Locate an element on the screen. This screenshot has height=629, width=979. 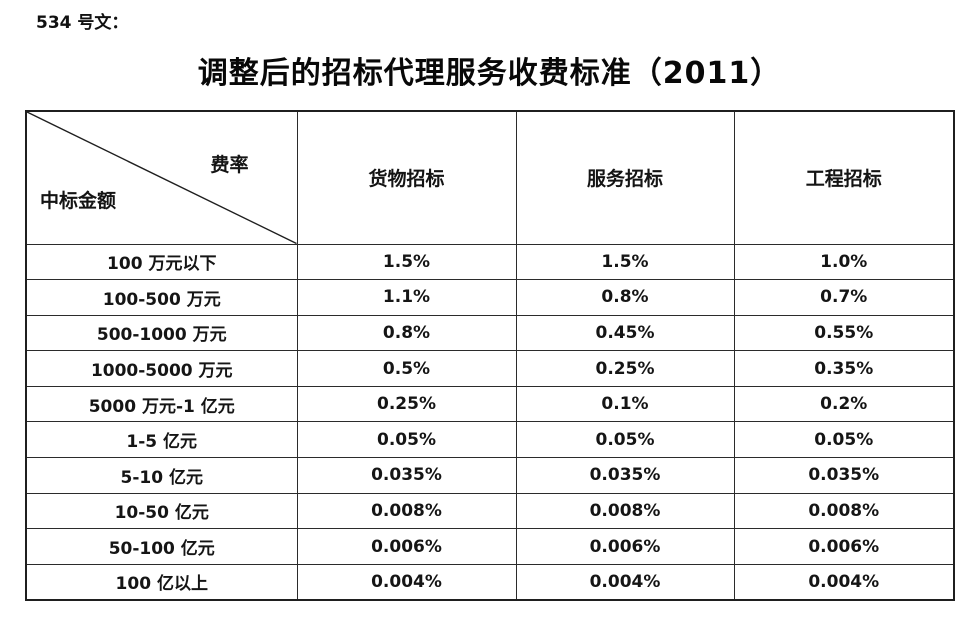
column-header-works-bidding: 工程招标 is located at coordinates (844, 177).